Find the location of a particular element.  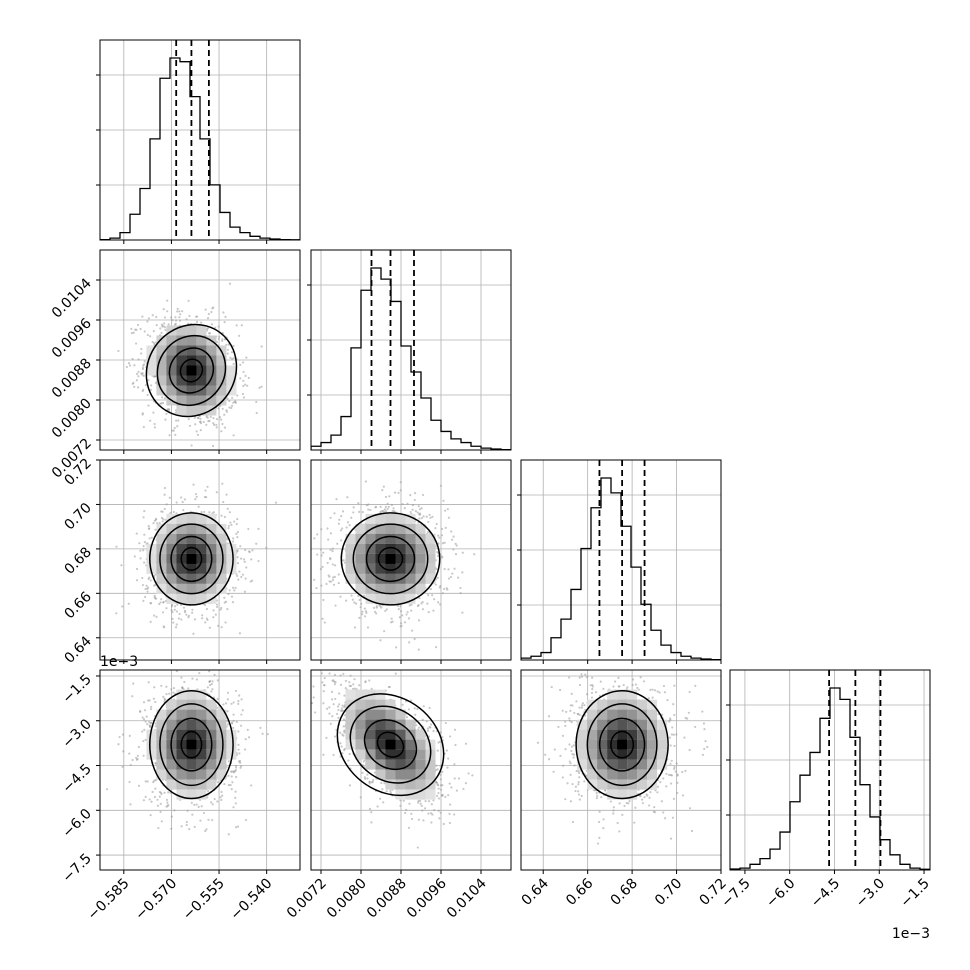

density-peak is located at coordinates (191, 370).